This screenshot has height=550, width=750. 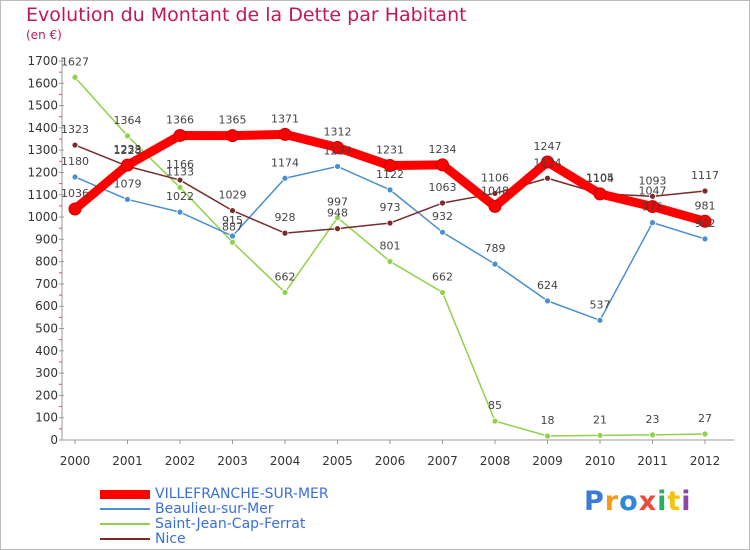 I want to click on y-tick-label: 1100, so click(x=42, y=195).